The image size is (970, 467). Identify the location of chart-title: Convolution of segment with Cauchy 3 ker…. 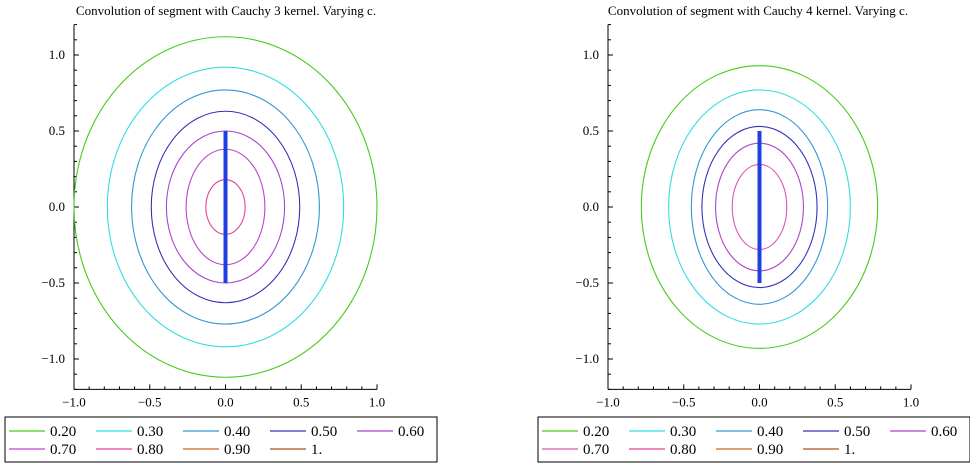
(226, 10).